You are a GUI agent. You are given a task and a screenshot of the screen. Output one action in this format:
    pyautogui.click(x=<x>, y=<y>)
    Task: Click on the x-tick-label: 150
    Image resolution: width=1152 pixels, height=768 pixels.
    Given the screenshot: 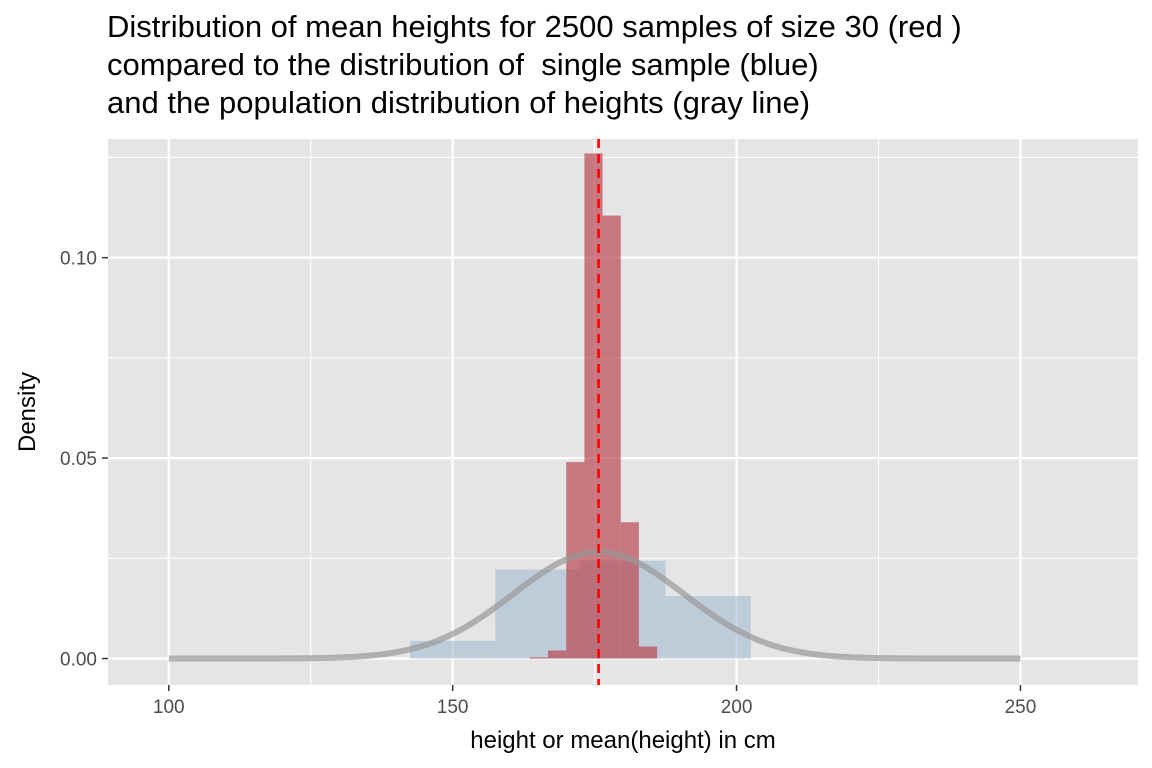 What is the action you would take?
    pyautogui.click(x=453, y=707)
    